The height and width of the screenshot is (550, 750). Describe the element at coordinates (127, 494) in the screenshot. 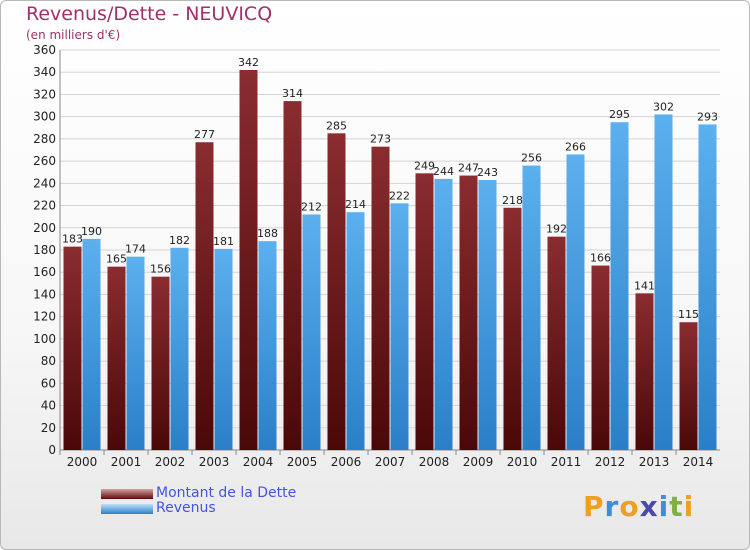

I see `legend-swatch-dette` at that location.